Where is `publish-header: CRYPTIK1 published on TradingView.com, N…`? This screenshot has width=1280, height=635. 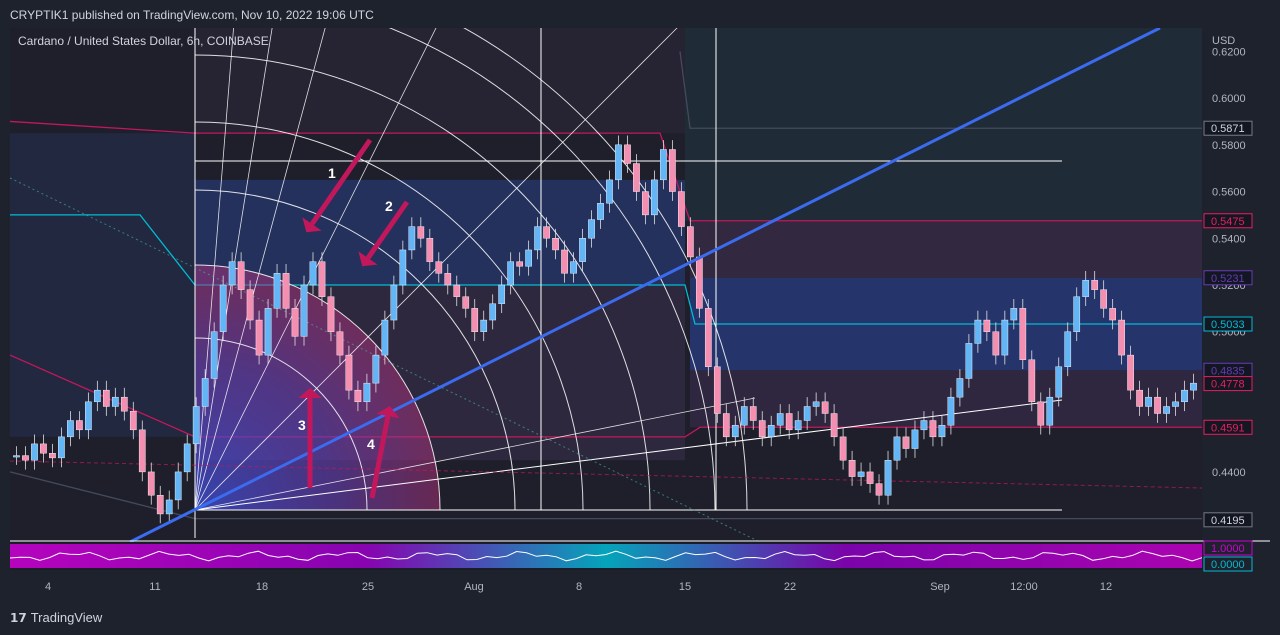
publish-header: CRYPTIK1 published on TradingView.com, N… is located at coordinates (640, 14).